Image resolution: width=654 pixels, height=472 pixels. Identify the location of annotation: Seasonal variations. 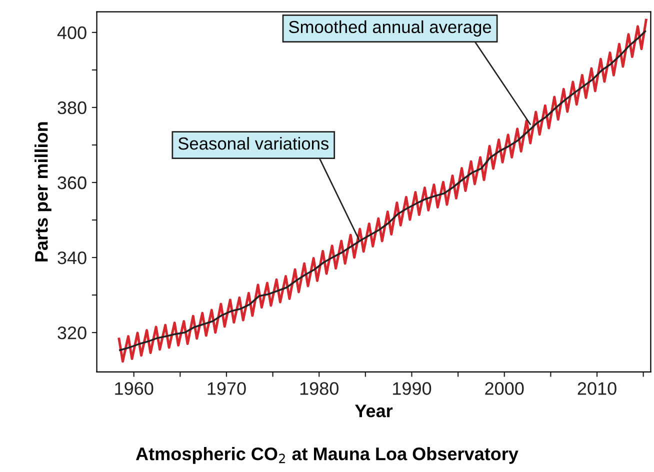
(253, 143).